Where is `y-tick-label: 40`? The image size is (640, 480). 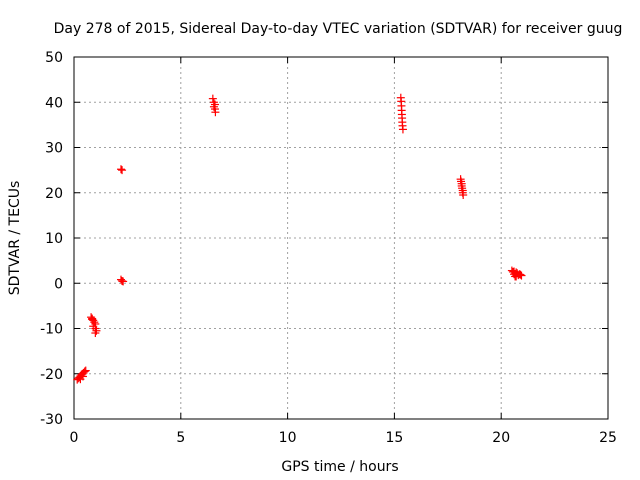
y-tick-label: 40 is located at coordinates (54, 103).